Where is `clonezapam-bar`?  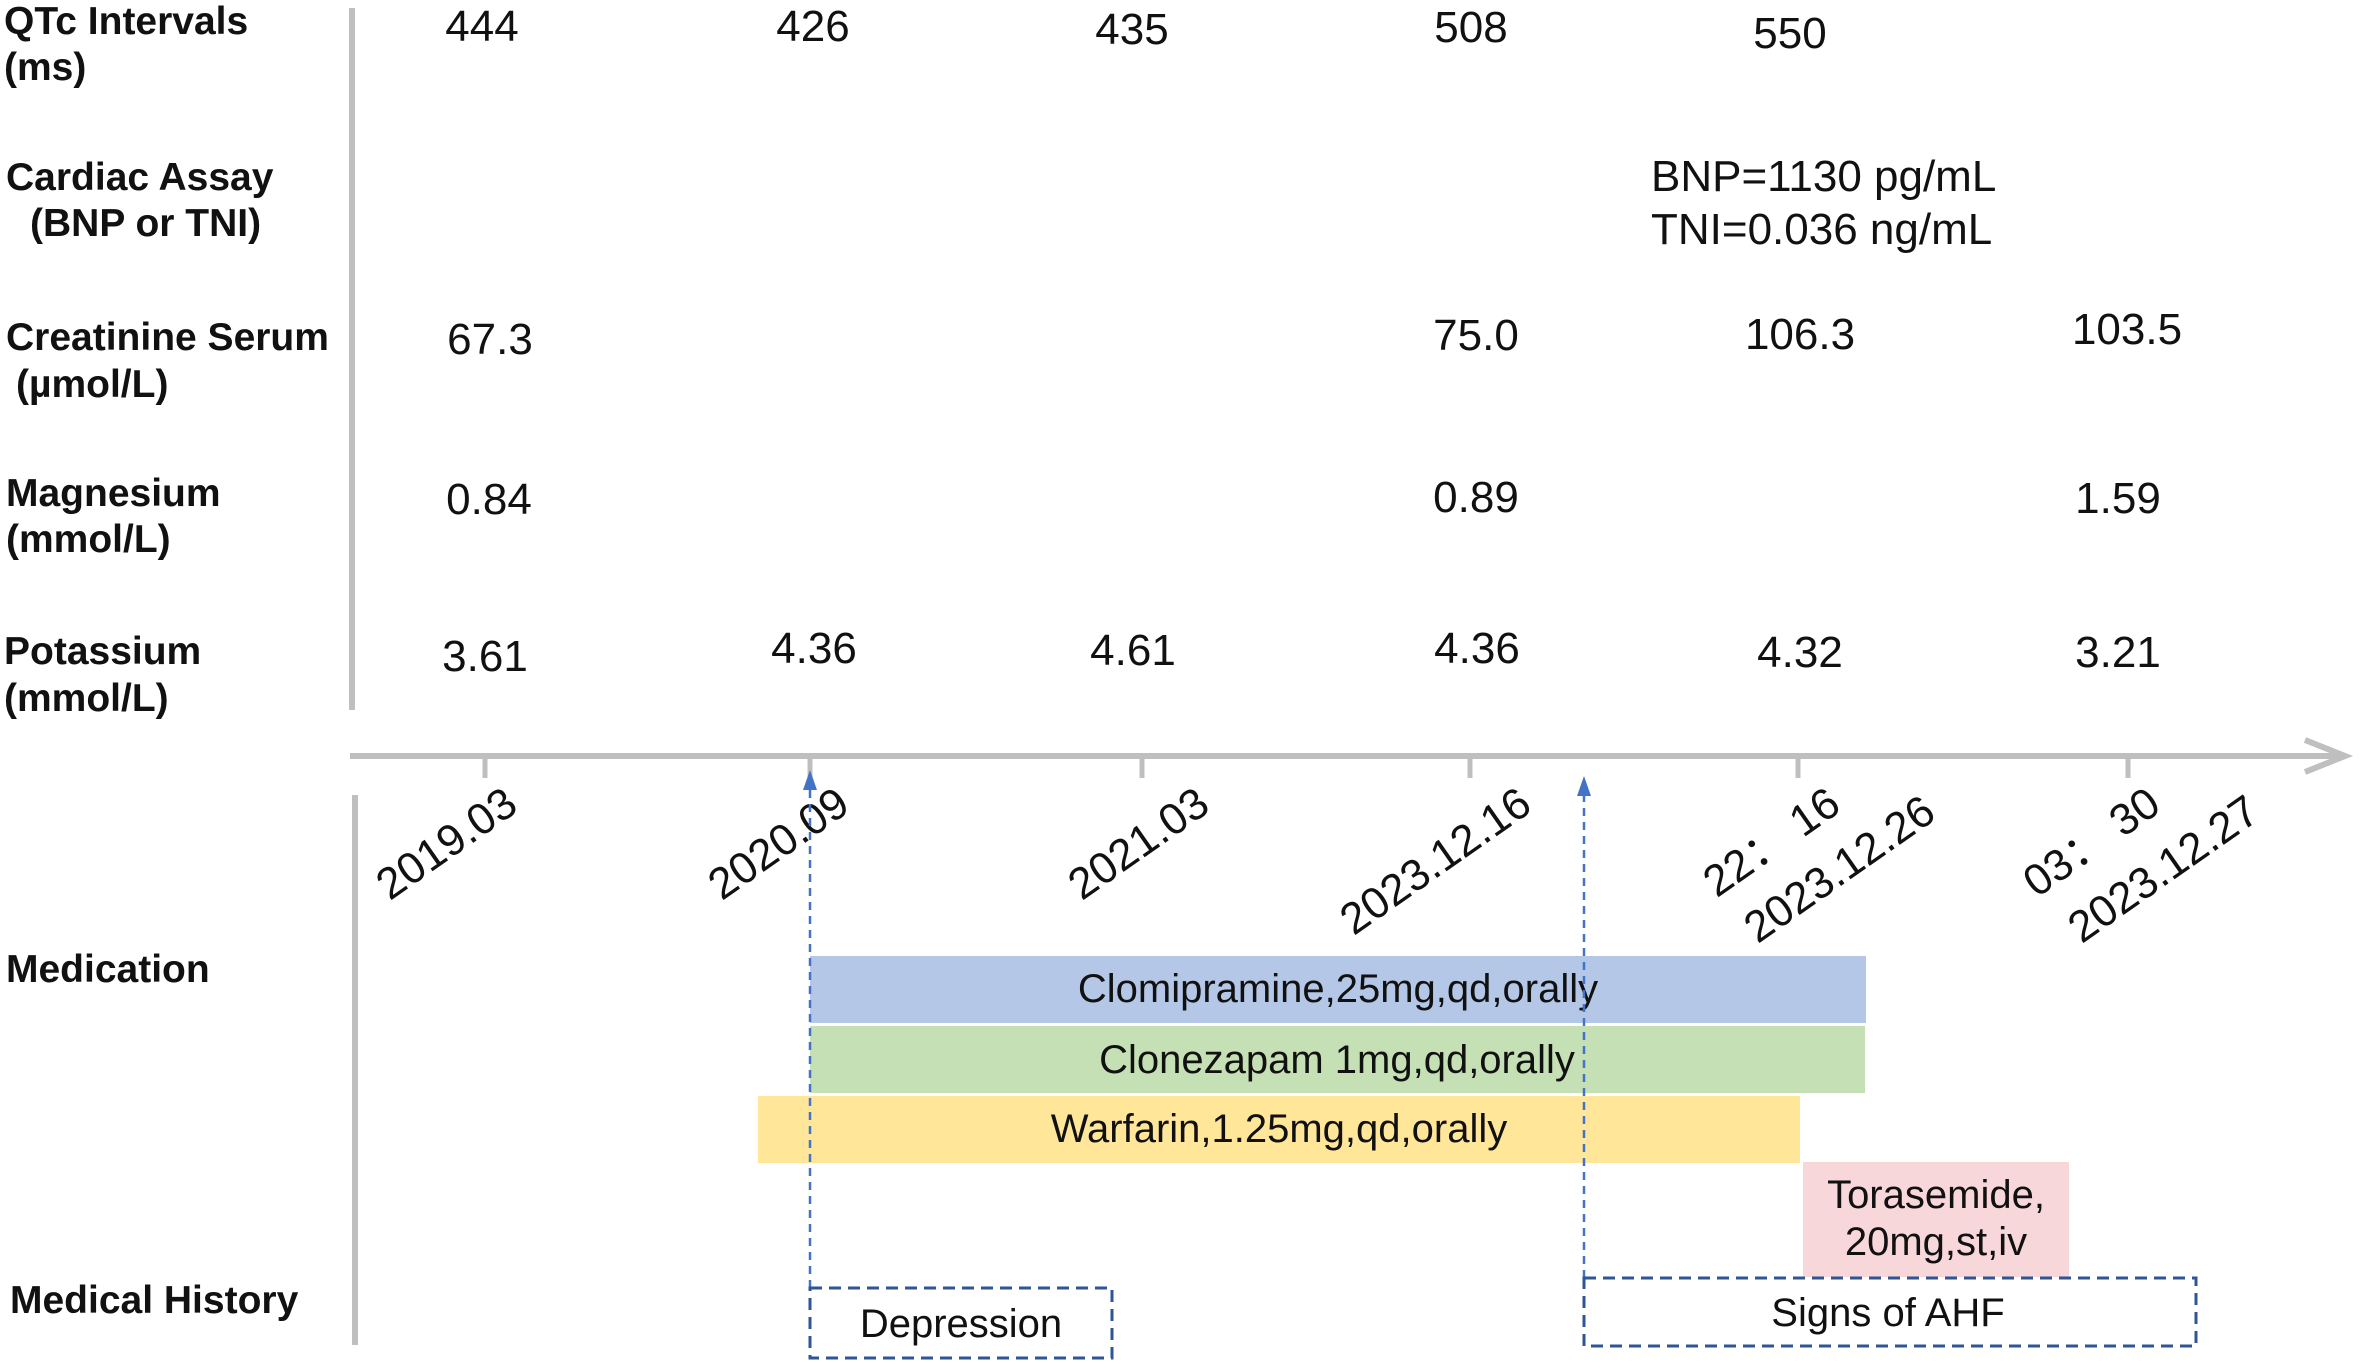
clonezapam-bar is located at coordinates (1337, 1059).